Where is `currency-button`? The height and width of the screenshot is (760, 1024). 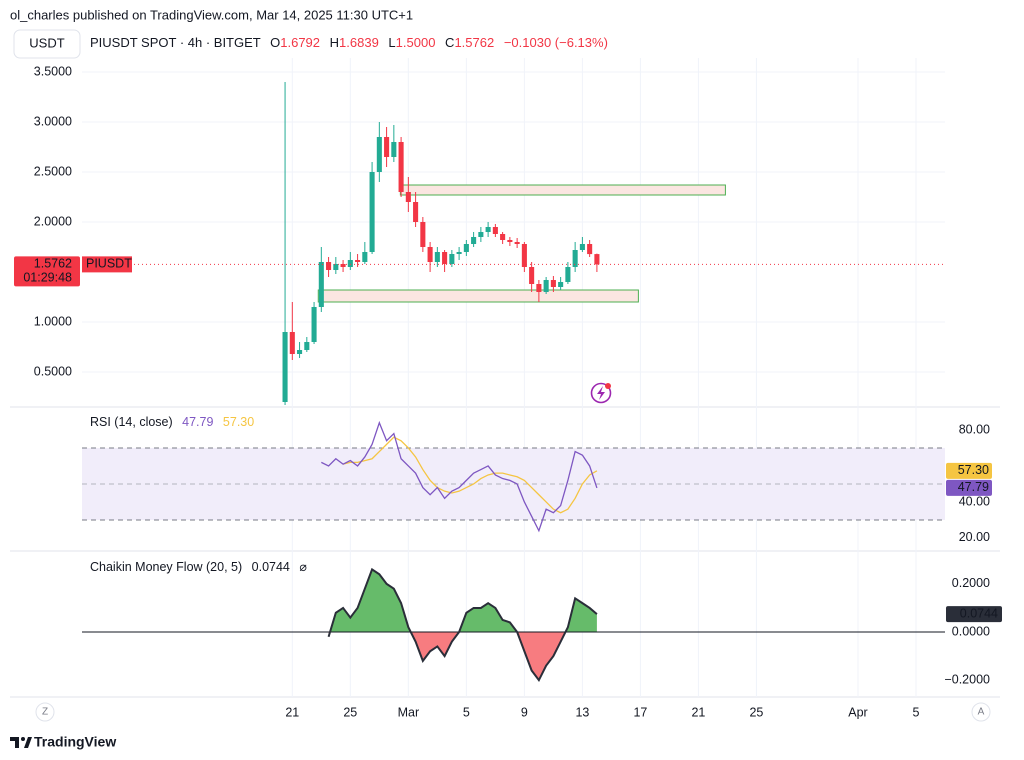
currency-button is located at coordinates (47, 44).